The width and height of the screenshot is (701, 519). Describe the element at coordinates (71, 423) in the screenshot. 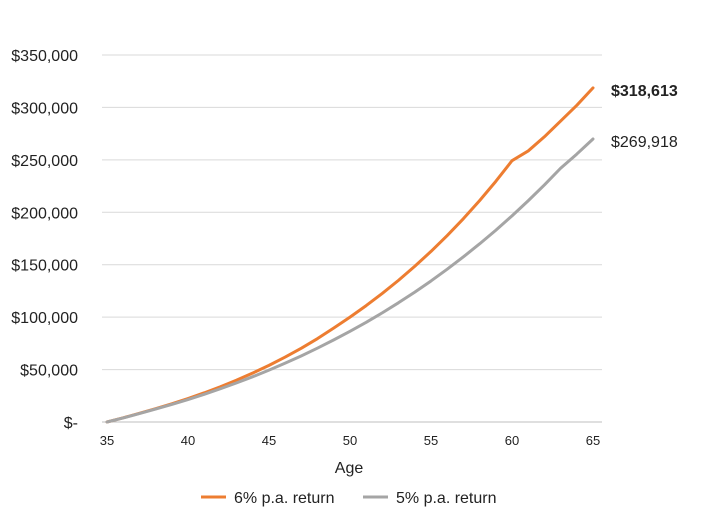

I see `y-tick-label: $-` at that location.